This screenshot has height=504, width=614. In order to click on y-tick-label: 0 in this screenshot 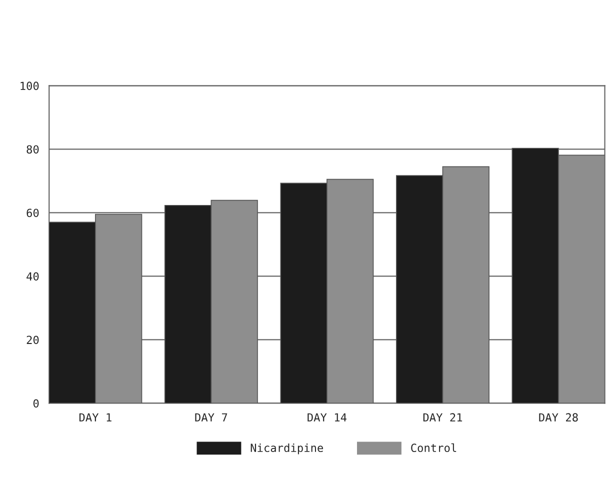, I will do `click(36, 403)`.